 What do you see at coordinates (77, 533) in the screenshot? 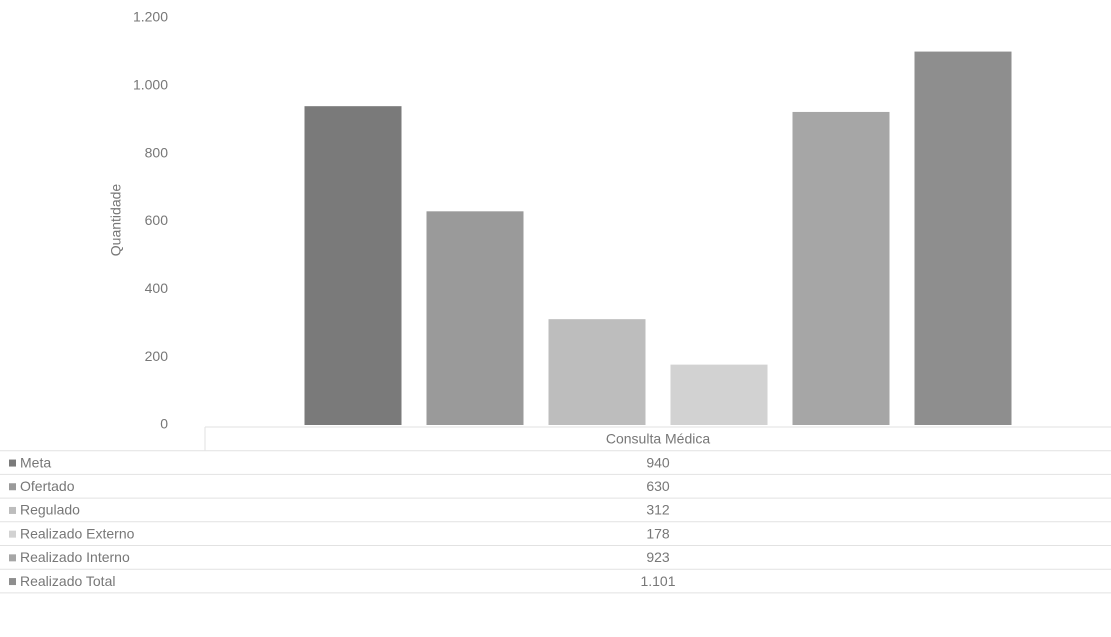
I see `legend-label: Realizado Externo` at bounding box center [77, 533].